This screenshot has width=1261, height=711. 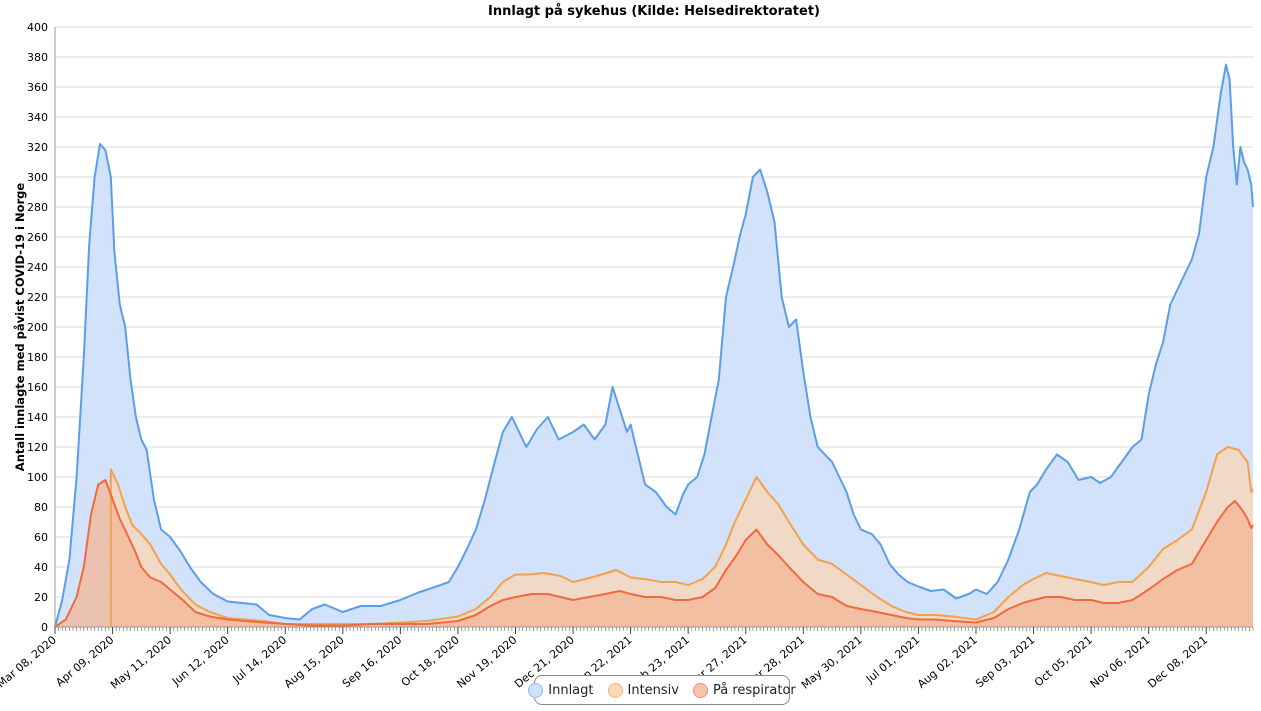 What do you see at coordinates (314, 662) in the screenshot?
I see `x-tick-label: Aug 15, 2020` at bounding box center [314, 662].